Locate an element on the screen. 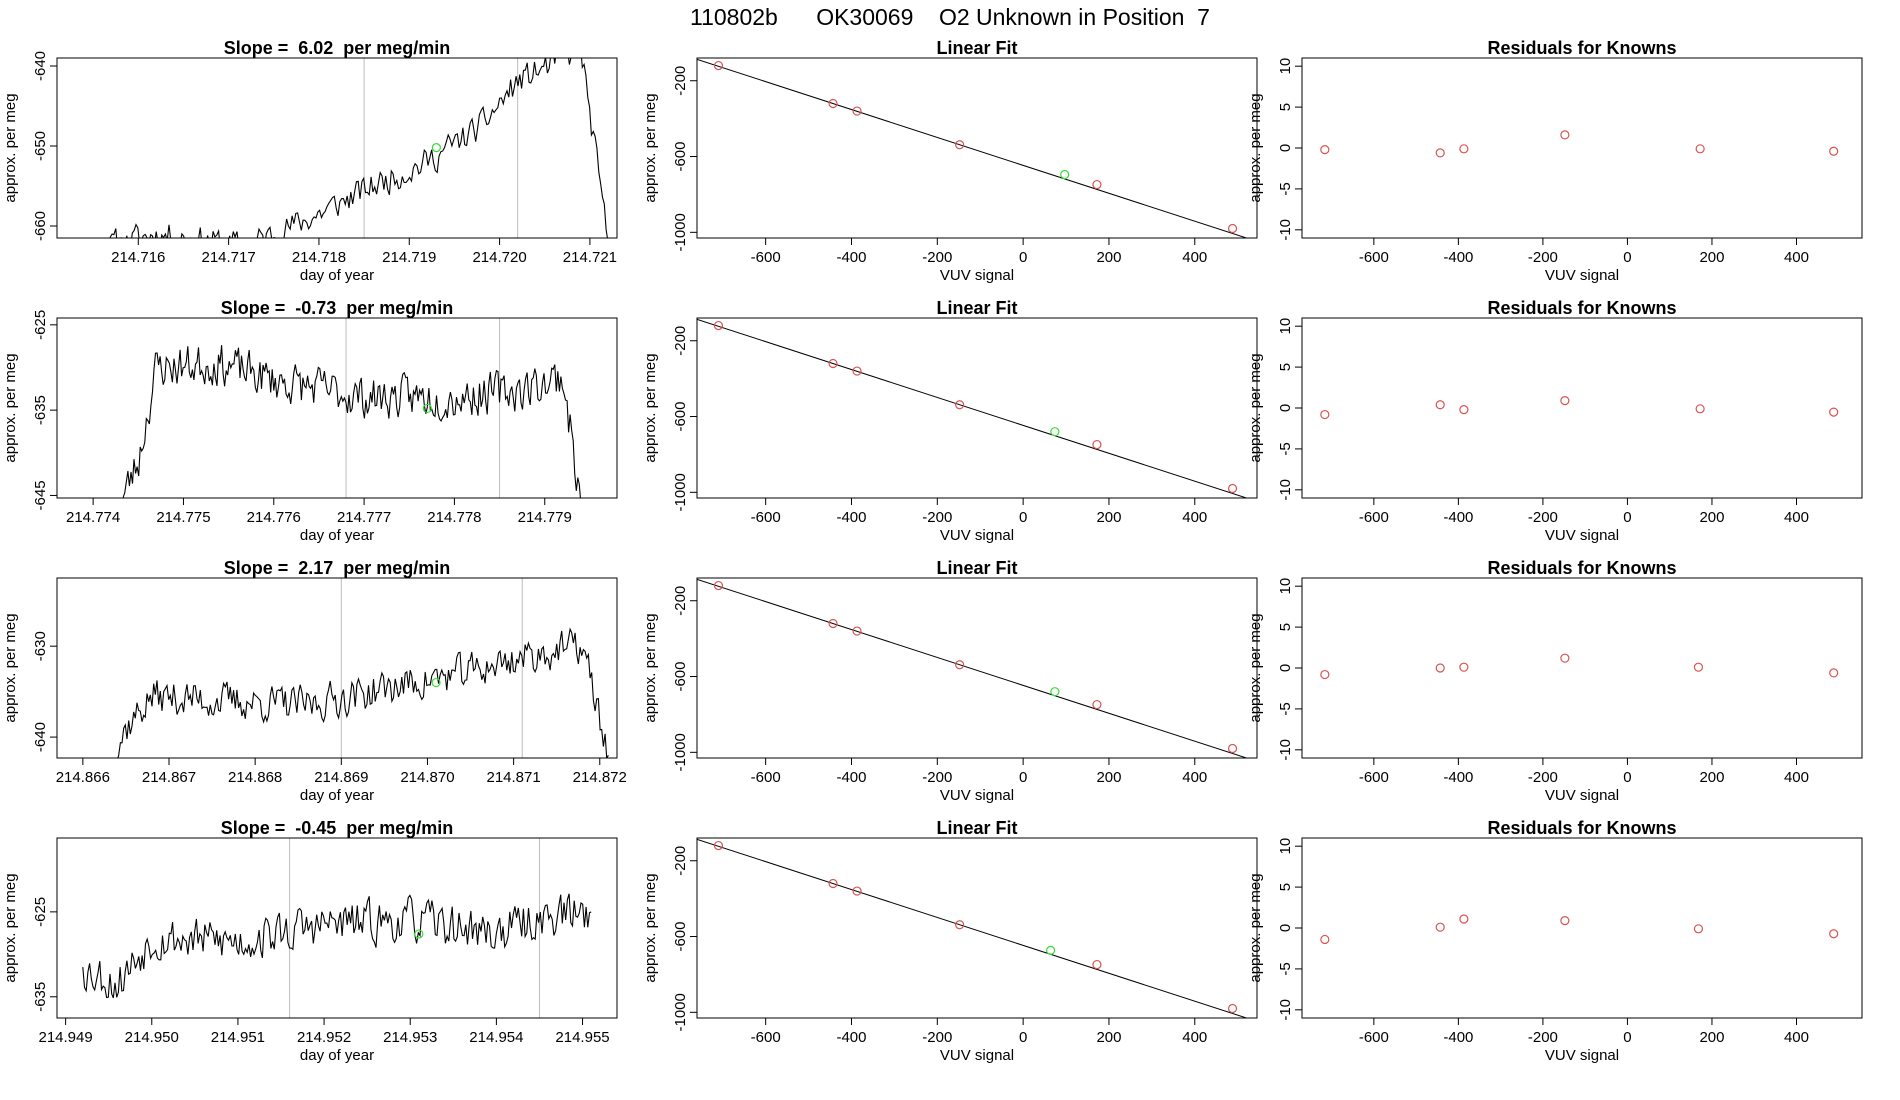  y-tick-label: 5 is located at coordinates (1285, 107).